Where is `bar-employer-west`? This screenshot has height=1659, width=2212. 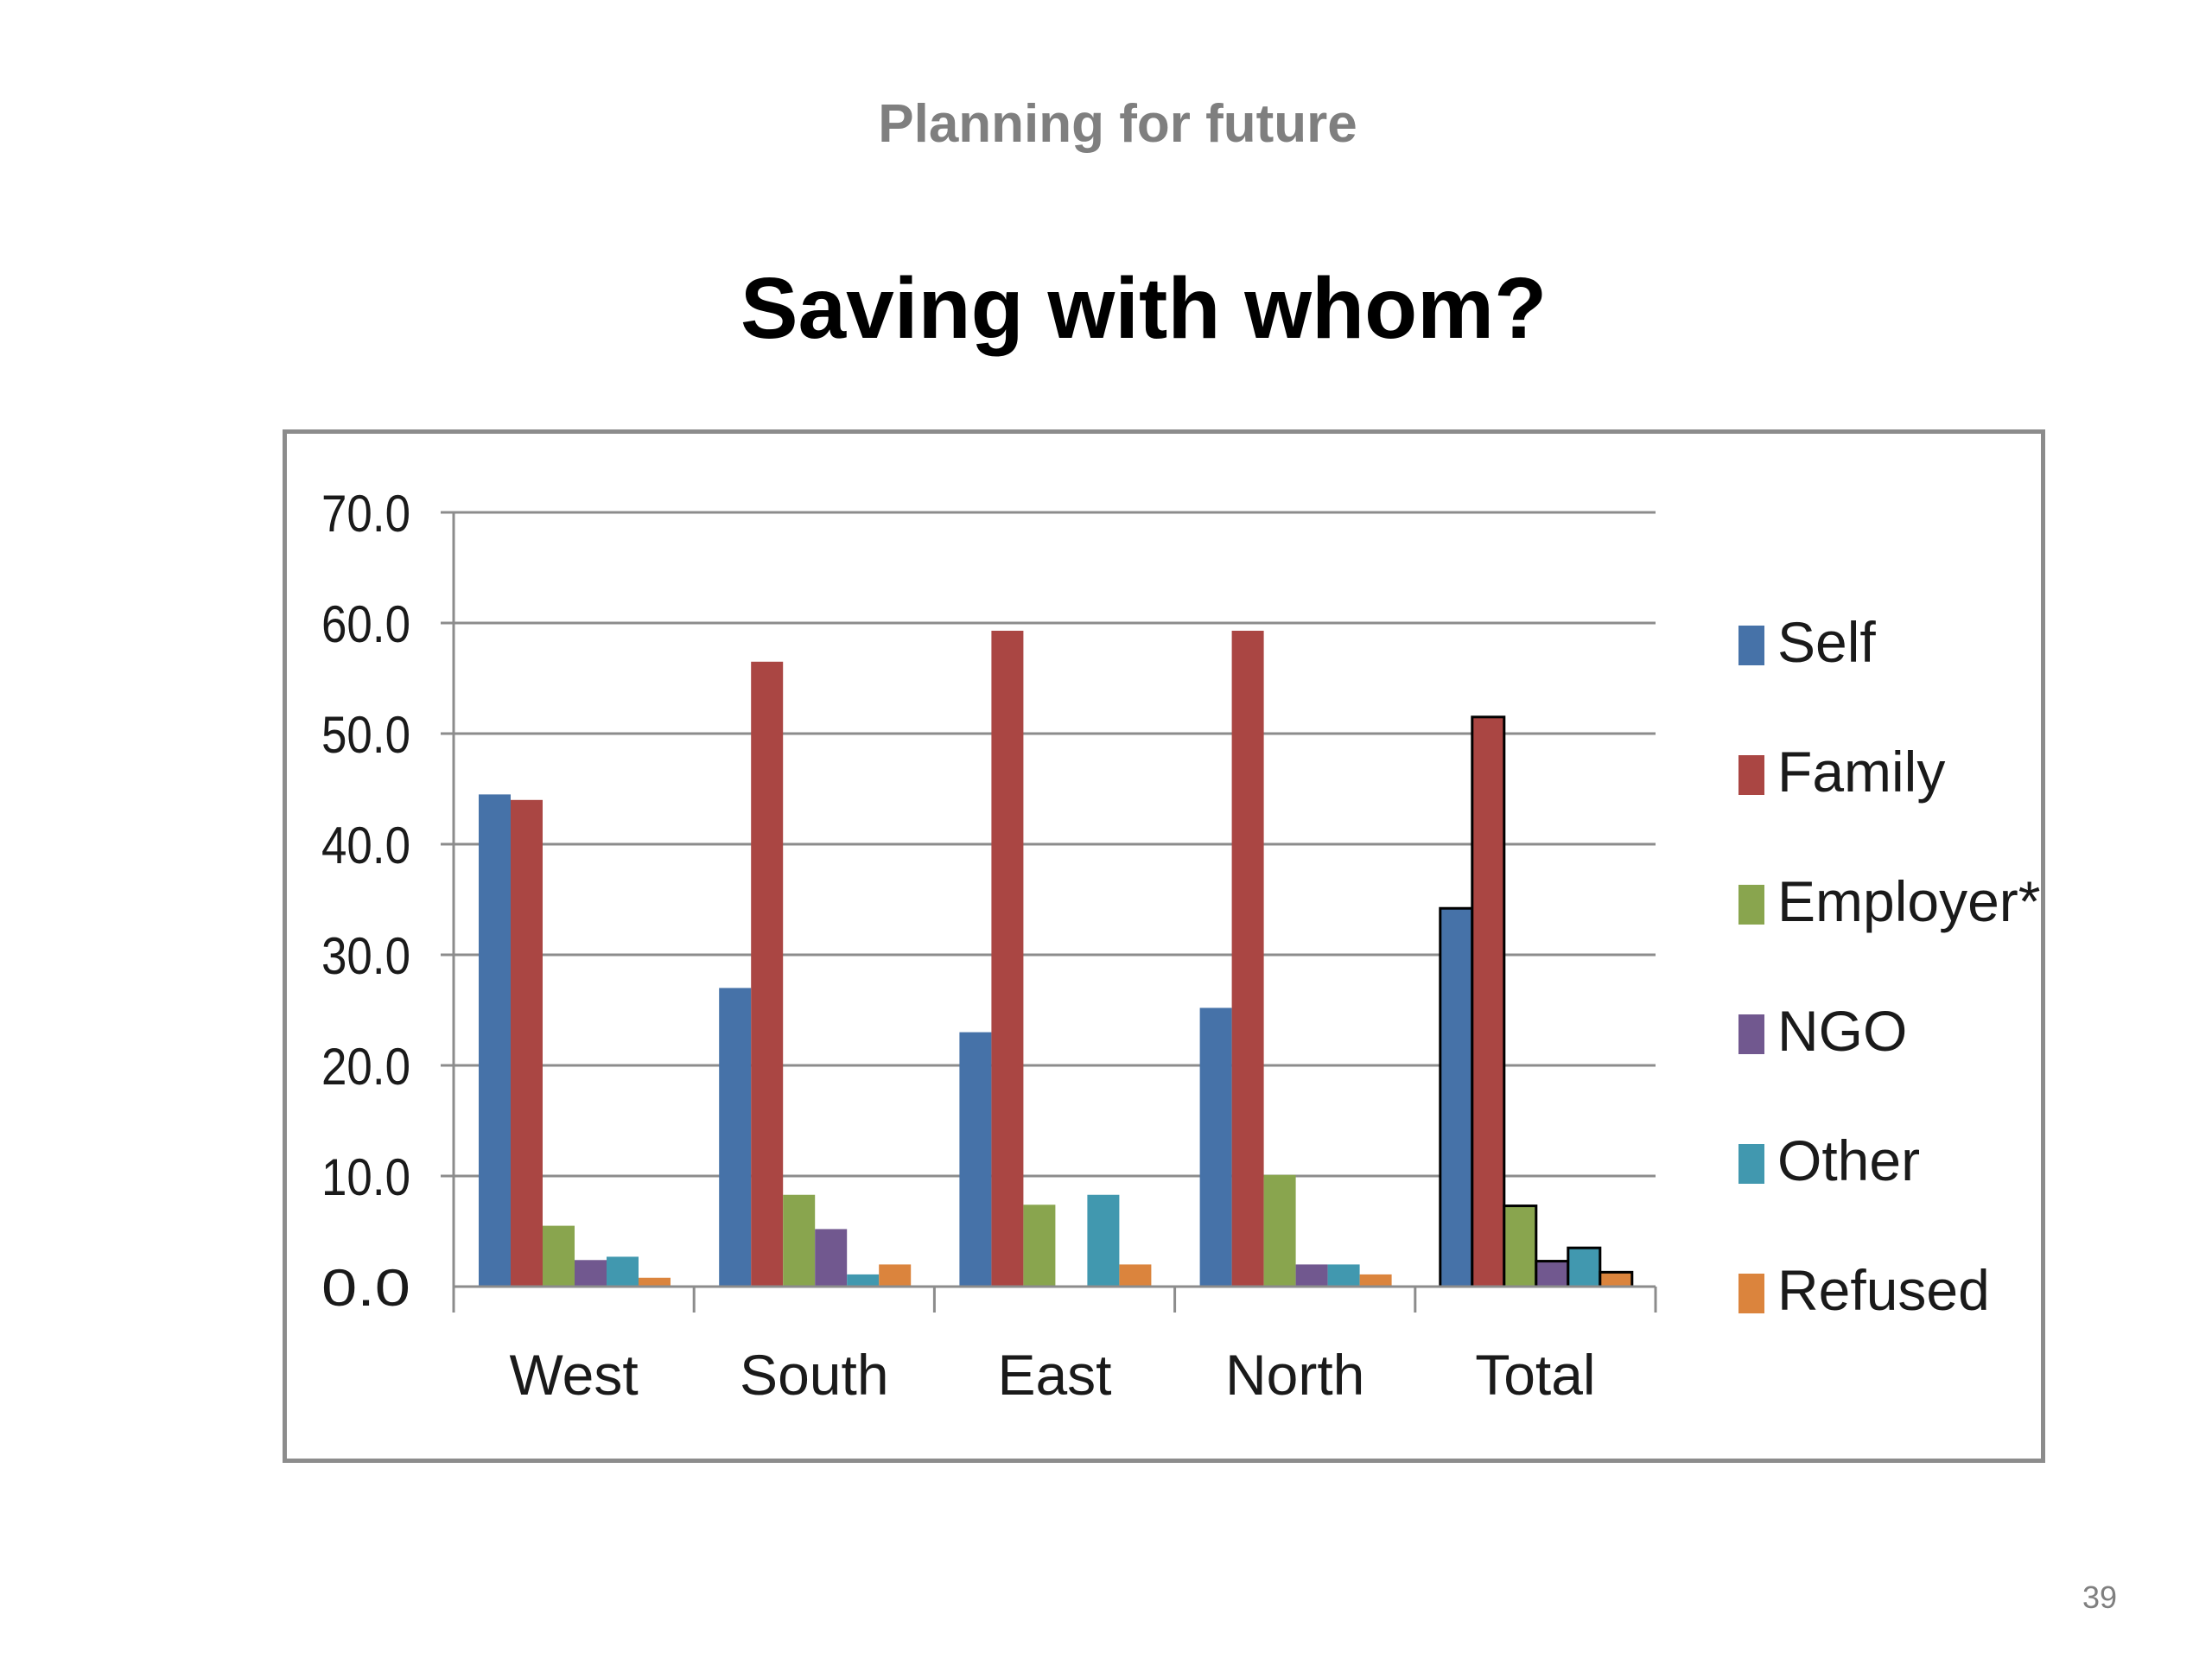 bar-employer-west is located at coordinates (559, 1256).